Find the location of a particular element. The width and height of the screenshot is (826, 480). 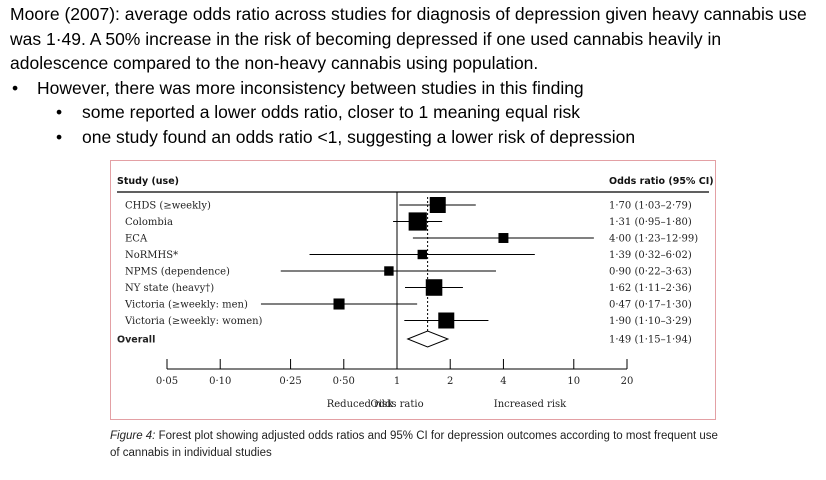

increased-risk-label: Increased risk is located at coordinates (530, 404).